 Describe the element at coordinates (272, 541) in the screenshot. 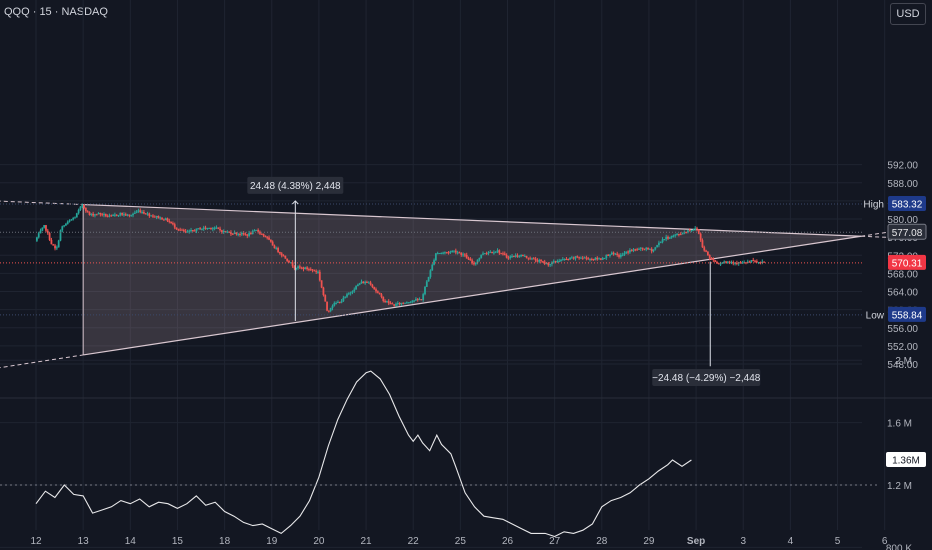

I see `x-tick-label: 19` at that location.